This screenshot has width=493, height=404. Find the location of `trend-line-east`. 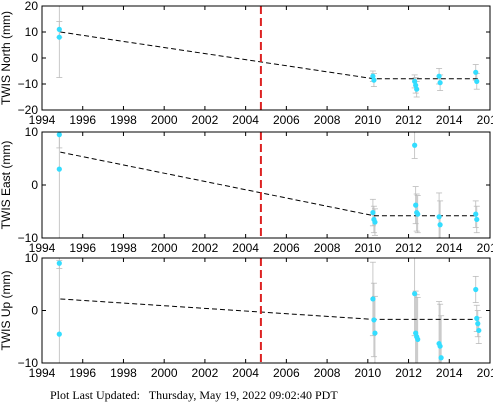

trend-line-east is located at coordinates (269, 184).